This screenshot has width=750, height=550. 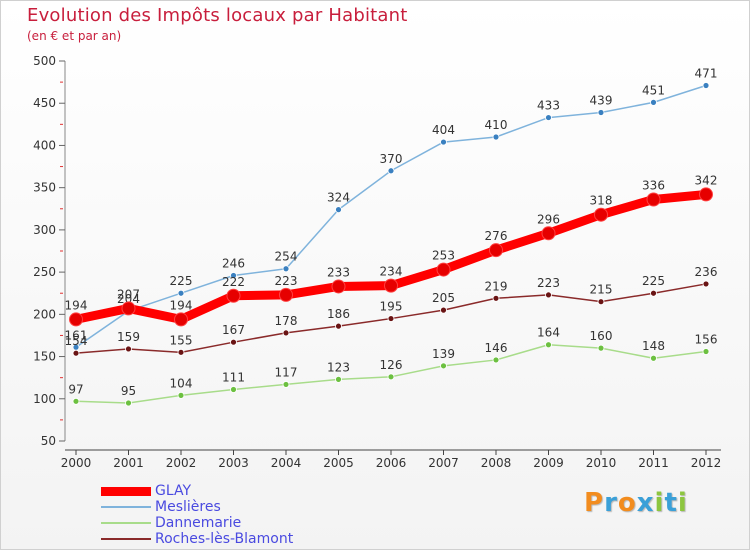 I want to click on data-label-glay: 342, so click(x=706, y=180).